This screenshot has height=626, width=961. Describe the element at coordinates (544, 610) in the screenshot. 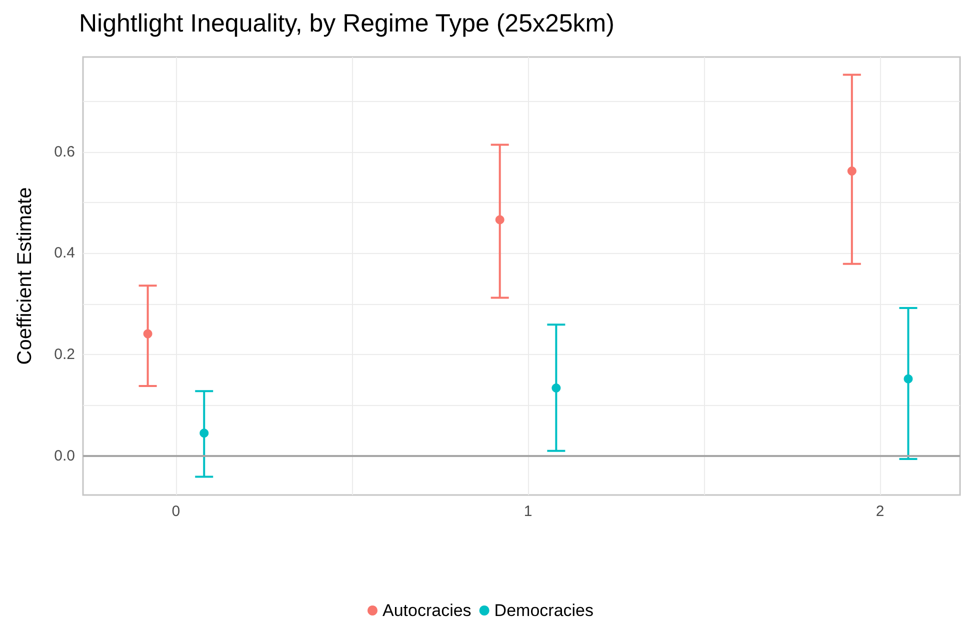

I see `legend-label: Democracies` at that location.